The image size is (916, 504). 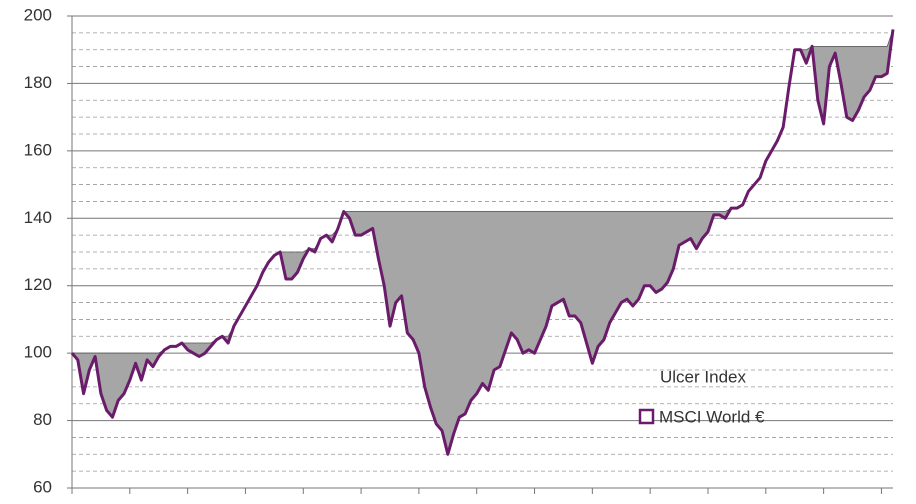 What do you see at coordinates (38, 14) in the screenshot?
I see `y-tick-label: 200` at bounding box center [38, 14].